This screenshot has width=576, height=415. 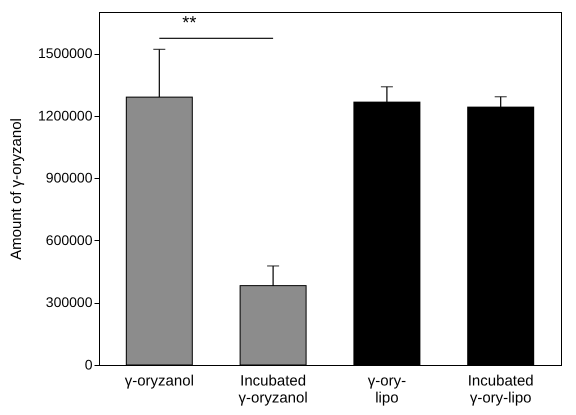 I want to click on y-tick-label: 1500000, so click(x=65, y=53).